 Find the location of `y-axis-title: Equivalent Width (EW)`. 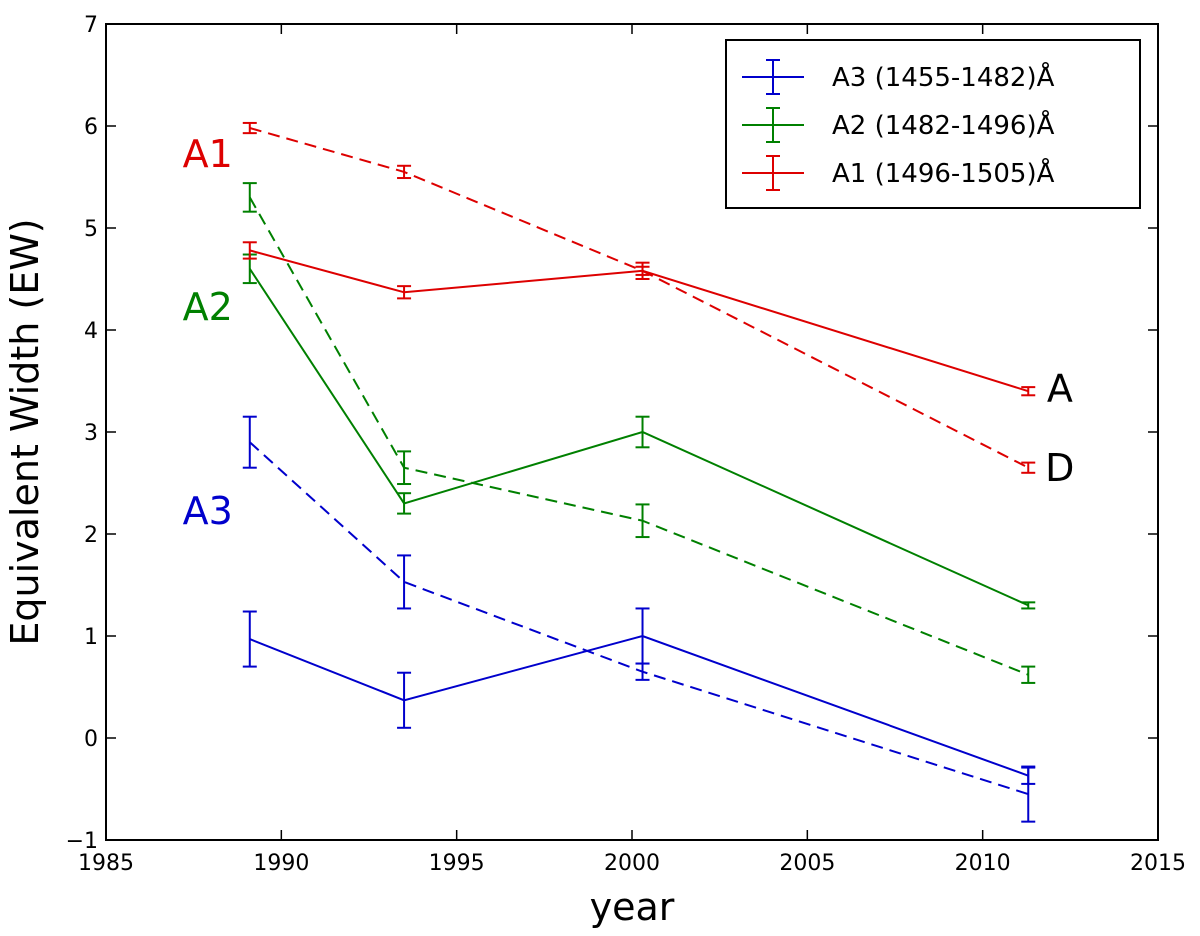

y-axis-title: Equivalent Width (EW) is located at coordinates (25, 431).